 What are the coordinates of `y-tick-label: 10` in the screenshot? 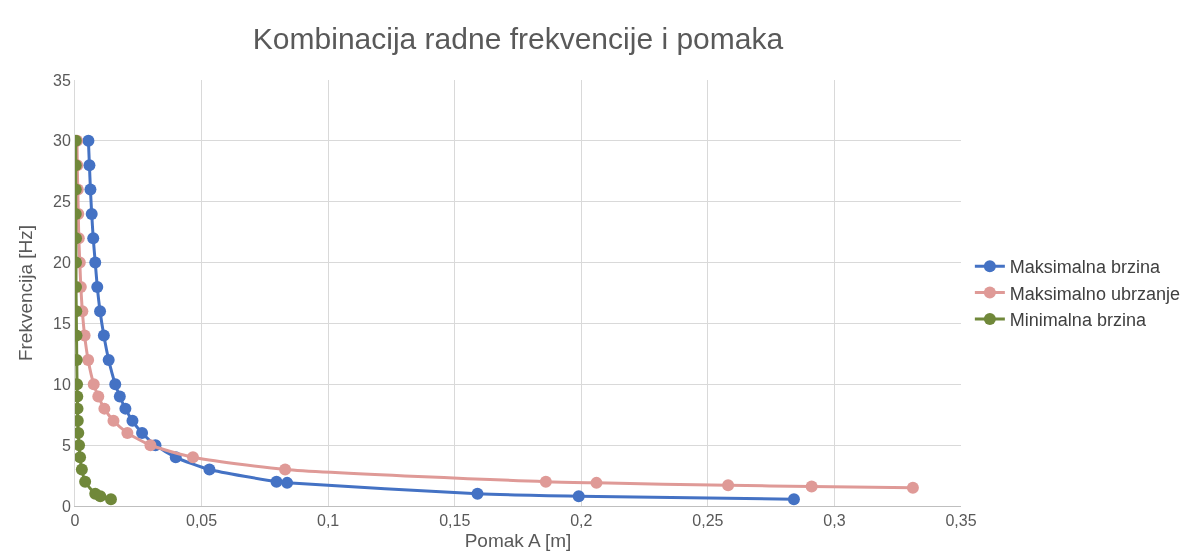 It's located at (62, 384).